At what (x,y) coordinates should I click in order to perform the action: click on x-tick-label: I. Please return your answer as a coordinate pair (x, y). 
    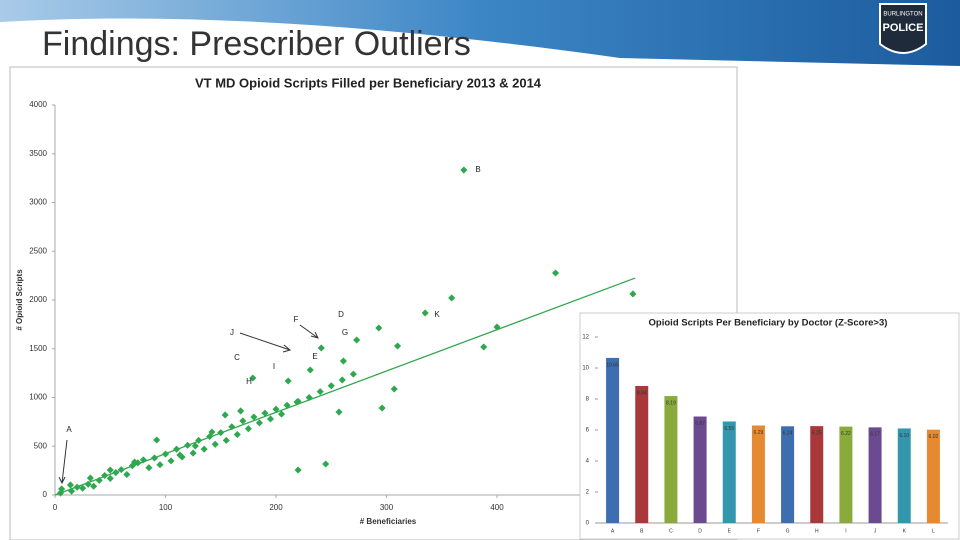
    Looking at the image, I should click on (845, 531).